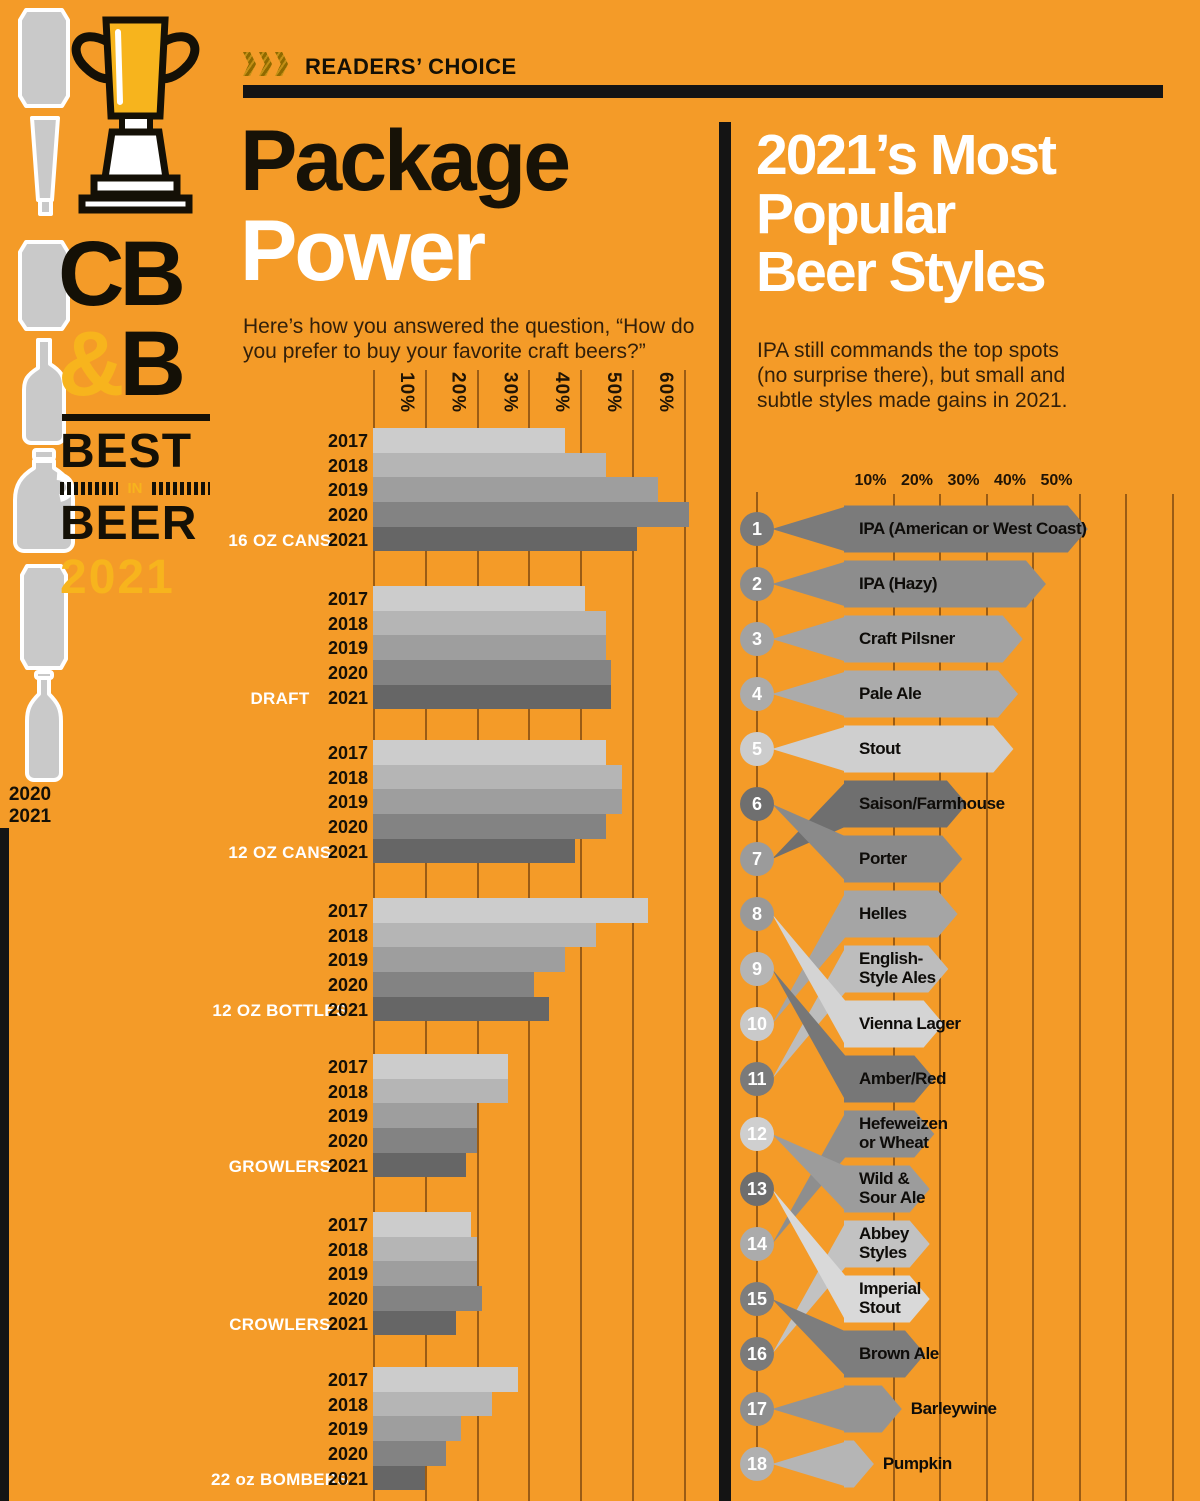  I want to click on right-gridline-10pct, so click(893, 997).